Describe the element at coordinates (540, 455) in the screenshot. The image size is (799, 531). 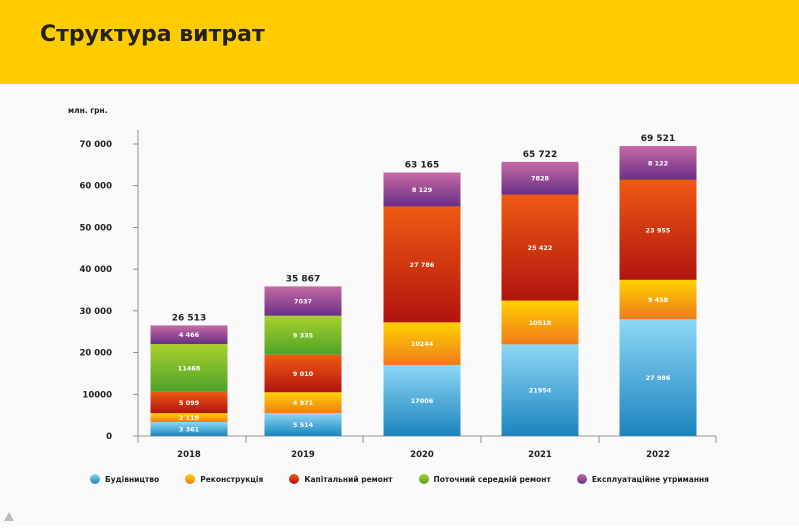
I see `x-tick-label: 2021` at that location.